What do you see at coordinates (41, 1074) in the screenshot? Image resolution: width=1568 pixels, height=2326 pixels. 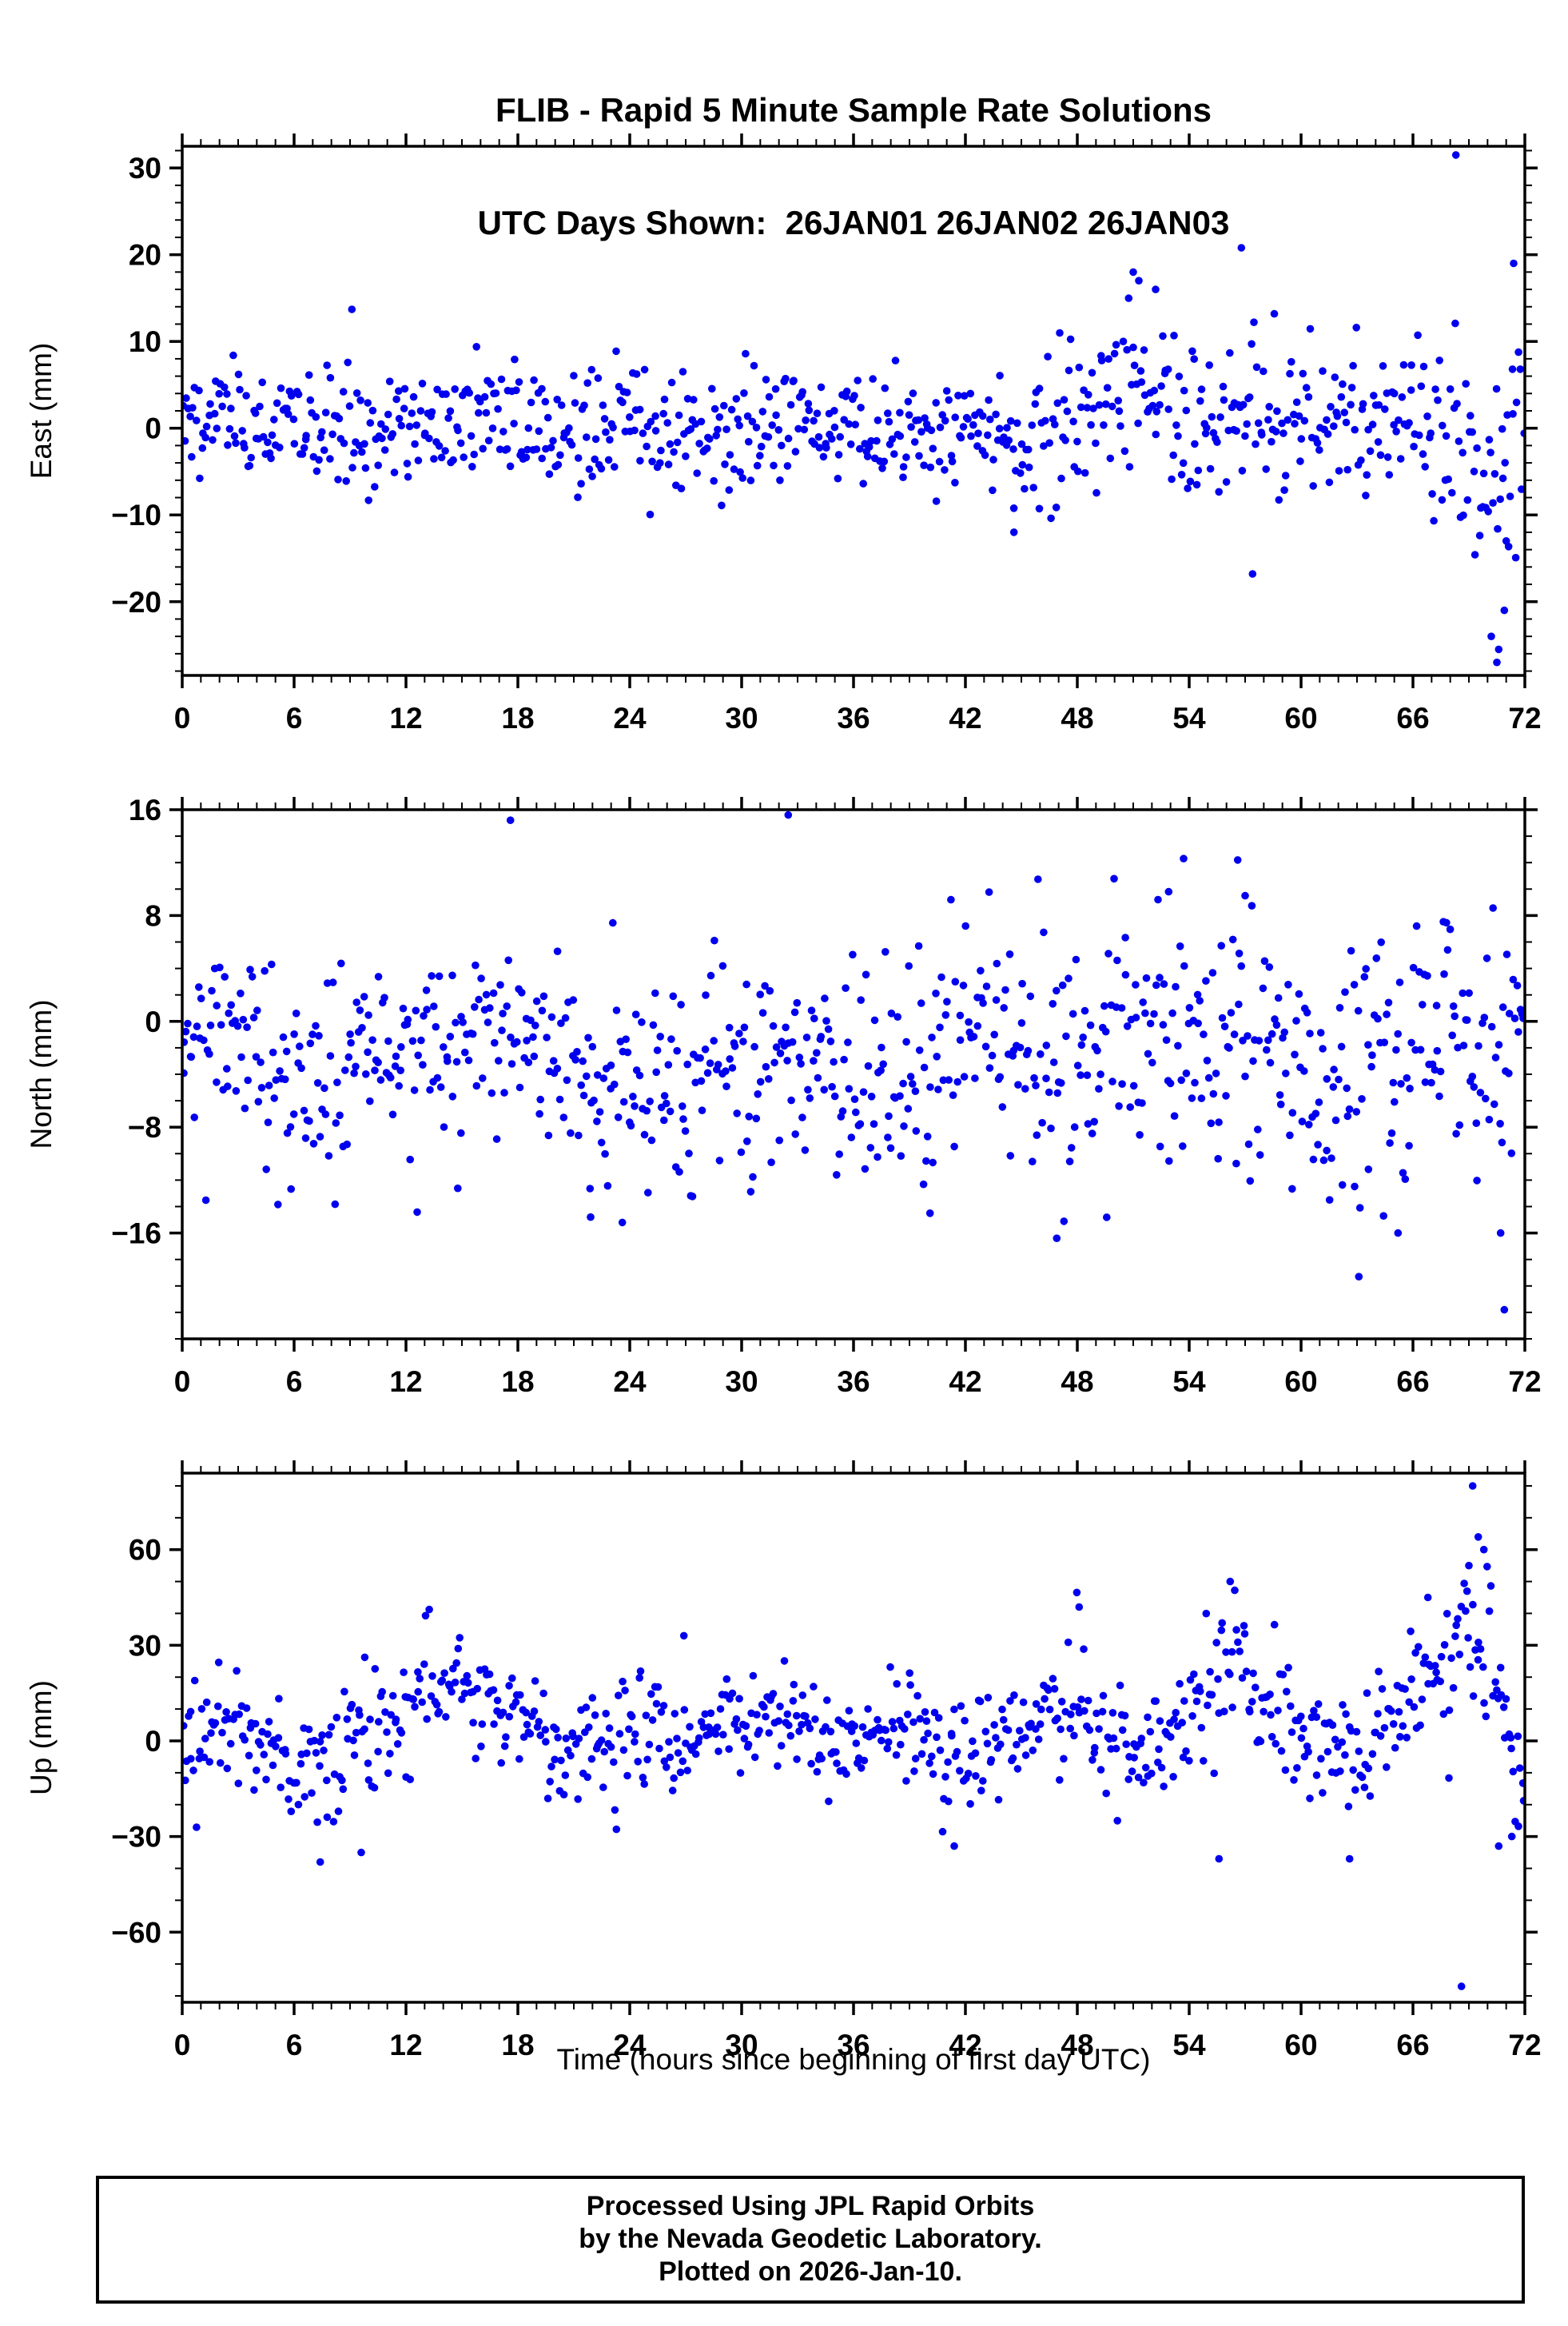 I see `y-axis-label-north: North (mm)` at bounding box center [41, 1074].